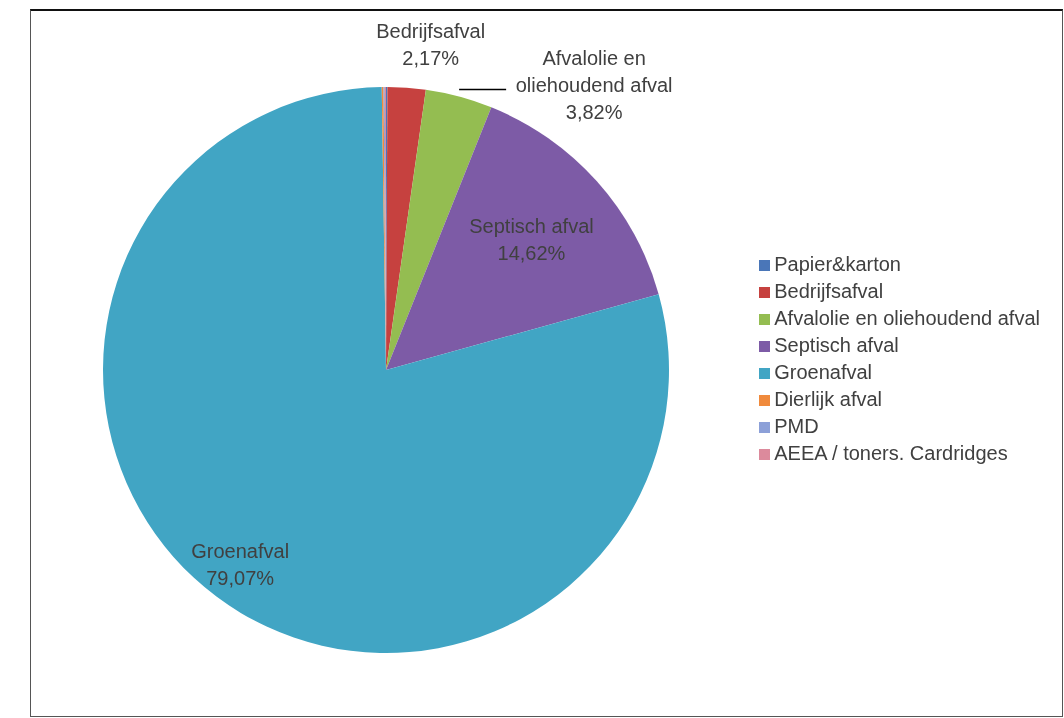 The width and height of the screenshot is (1064, 718). I want to click on data-label: 79,07%, so click(240, 578).